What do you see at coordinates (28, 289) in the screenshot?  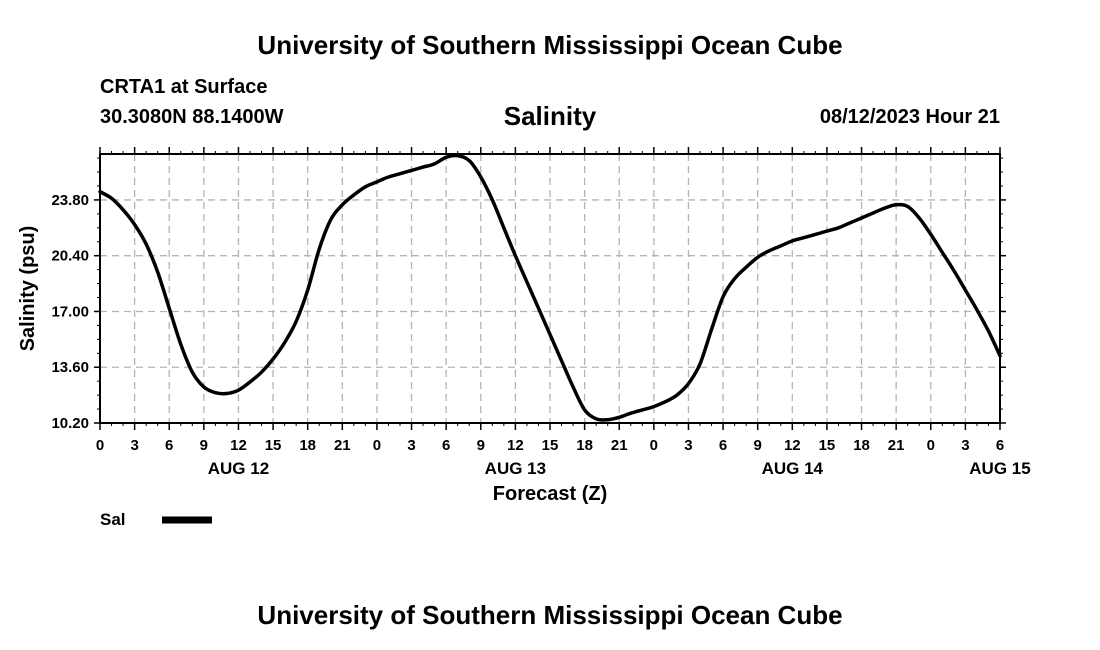 I see `y-axis-label: Salinity (psu)` at bounding box center [28, 289].